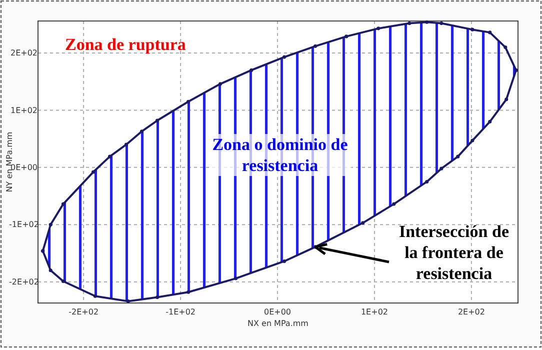 The width and height of the screenshot is (542, 350). I want to click on y-tick-label: 1E+02, so click(24, 110).